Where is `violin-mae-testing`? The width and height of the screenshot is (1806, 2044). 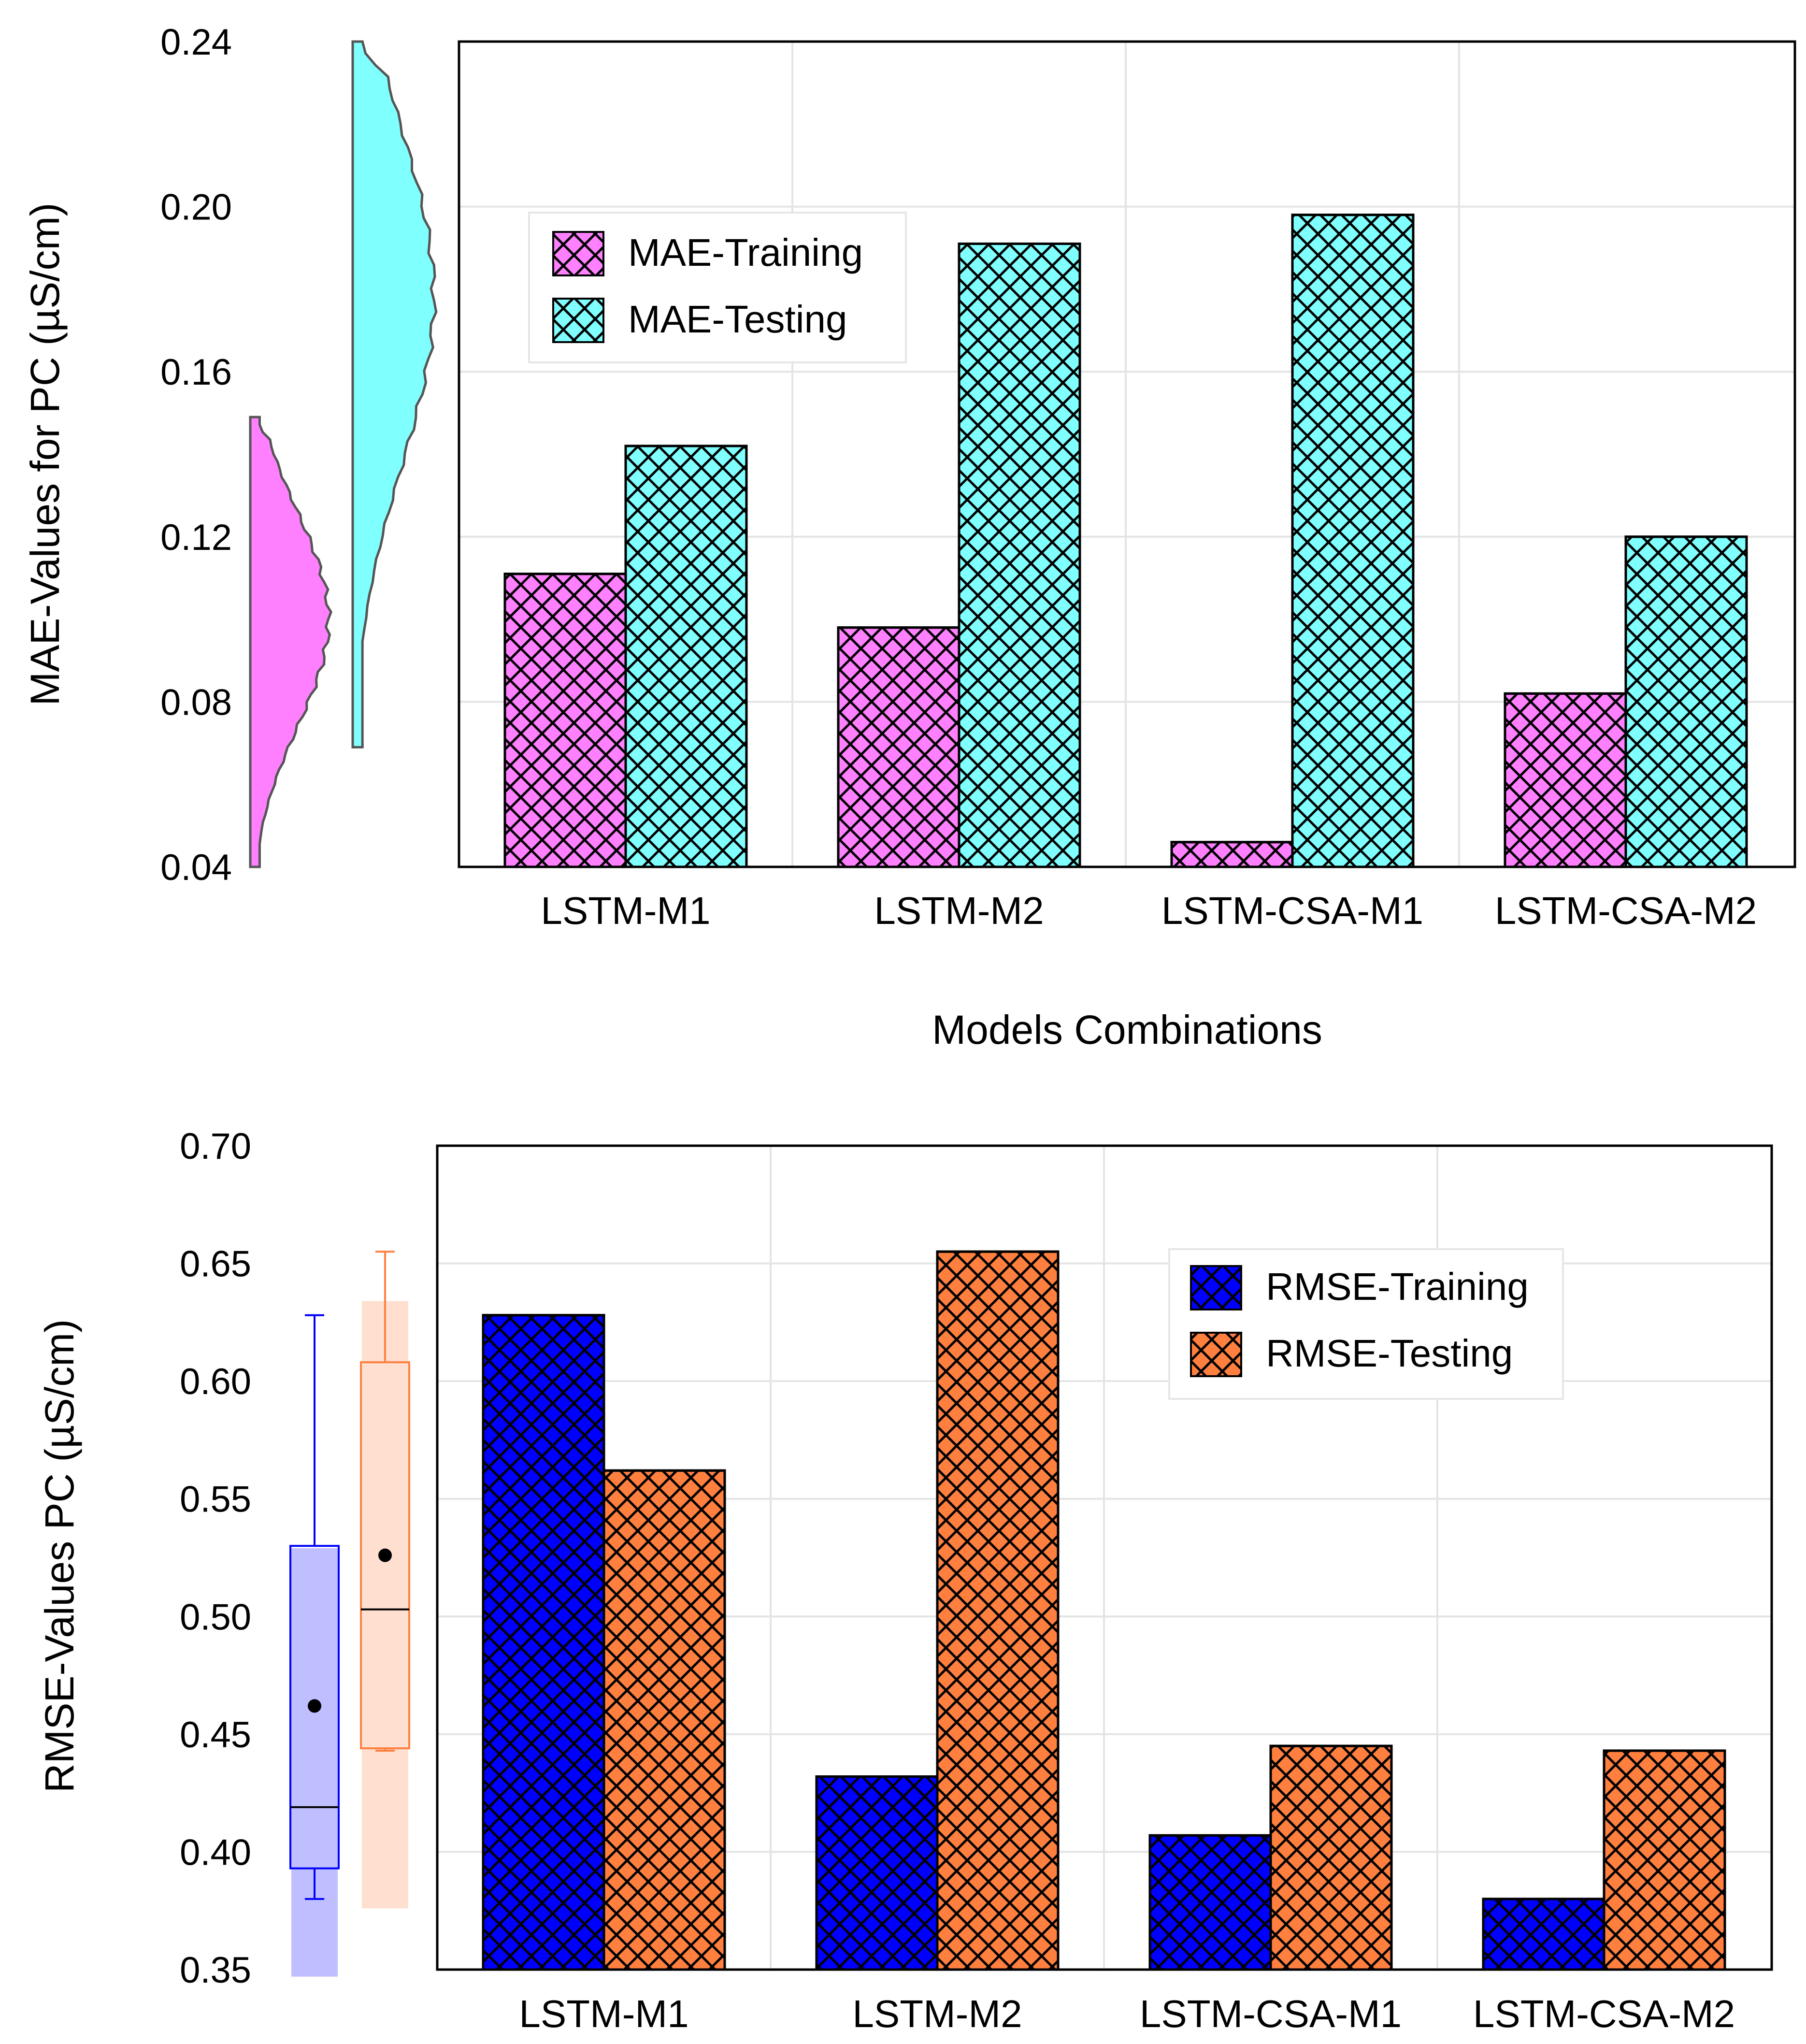
violin-mae-testing is located at coordinates (394, 394).